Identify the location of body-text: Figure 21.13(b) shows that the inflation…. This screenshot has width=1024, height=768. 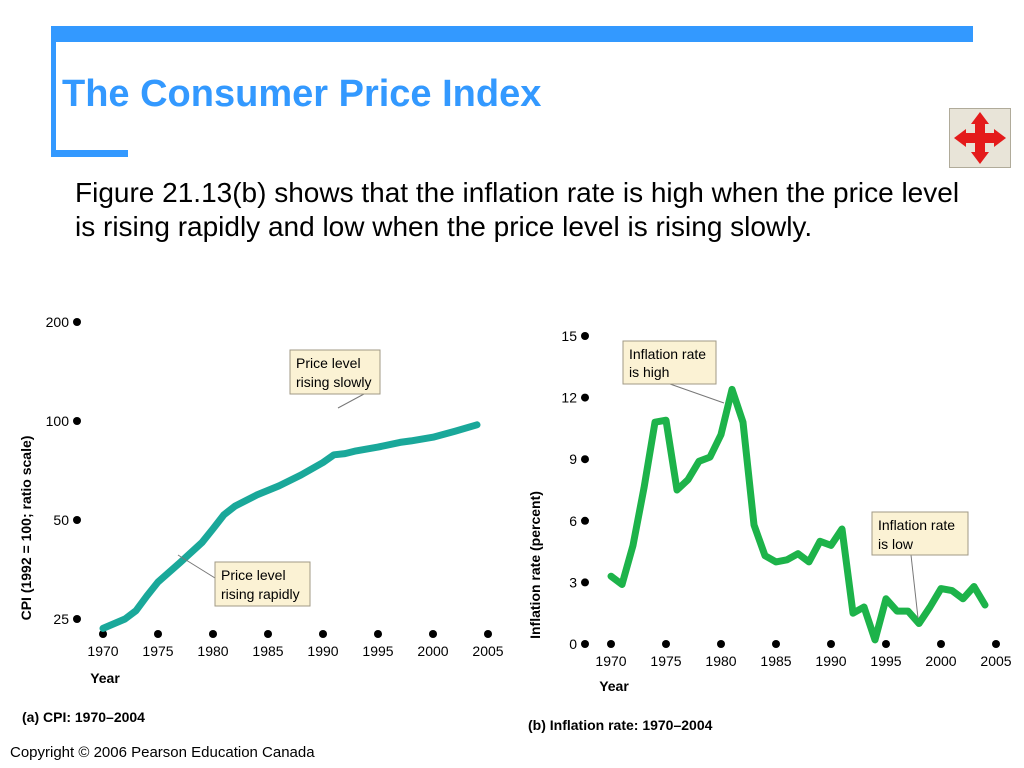
(517, 209).